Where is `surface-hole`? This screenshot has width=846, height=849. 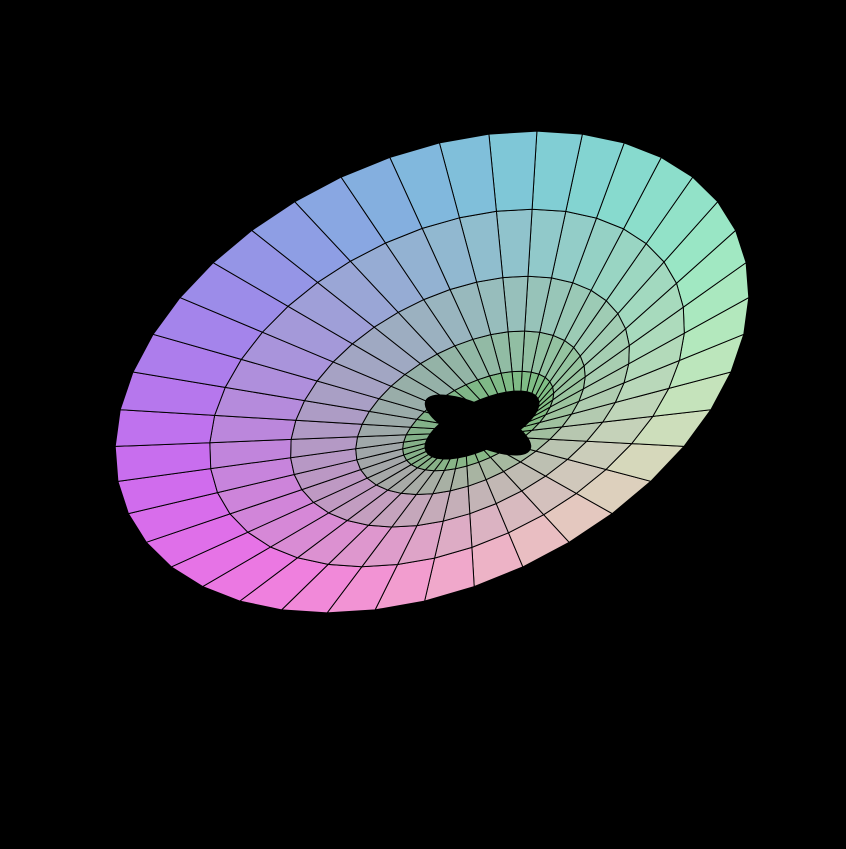 surface-hole is located at coordinates (478, 425).